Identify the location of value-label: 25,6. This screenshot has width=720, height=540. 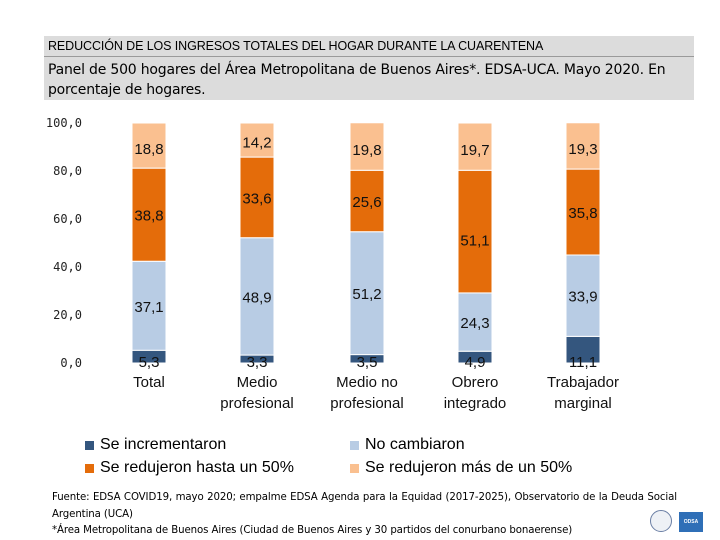
(366, 202).